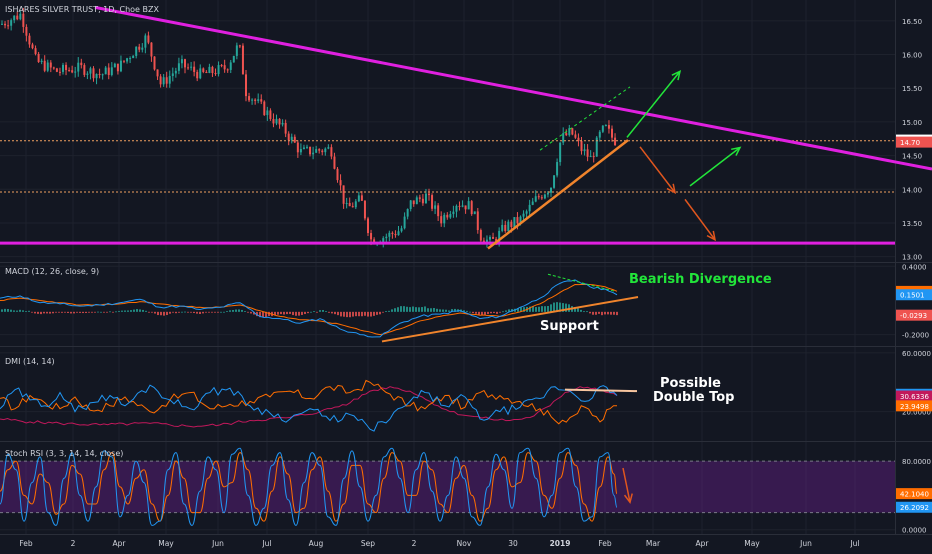 This screenshot has height=554, width=932. I want to click on macd-annotations, so click(510, 308).